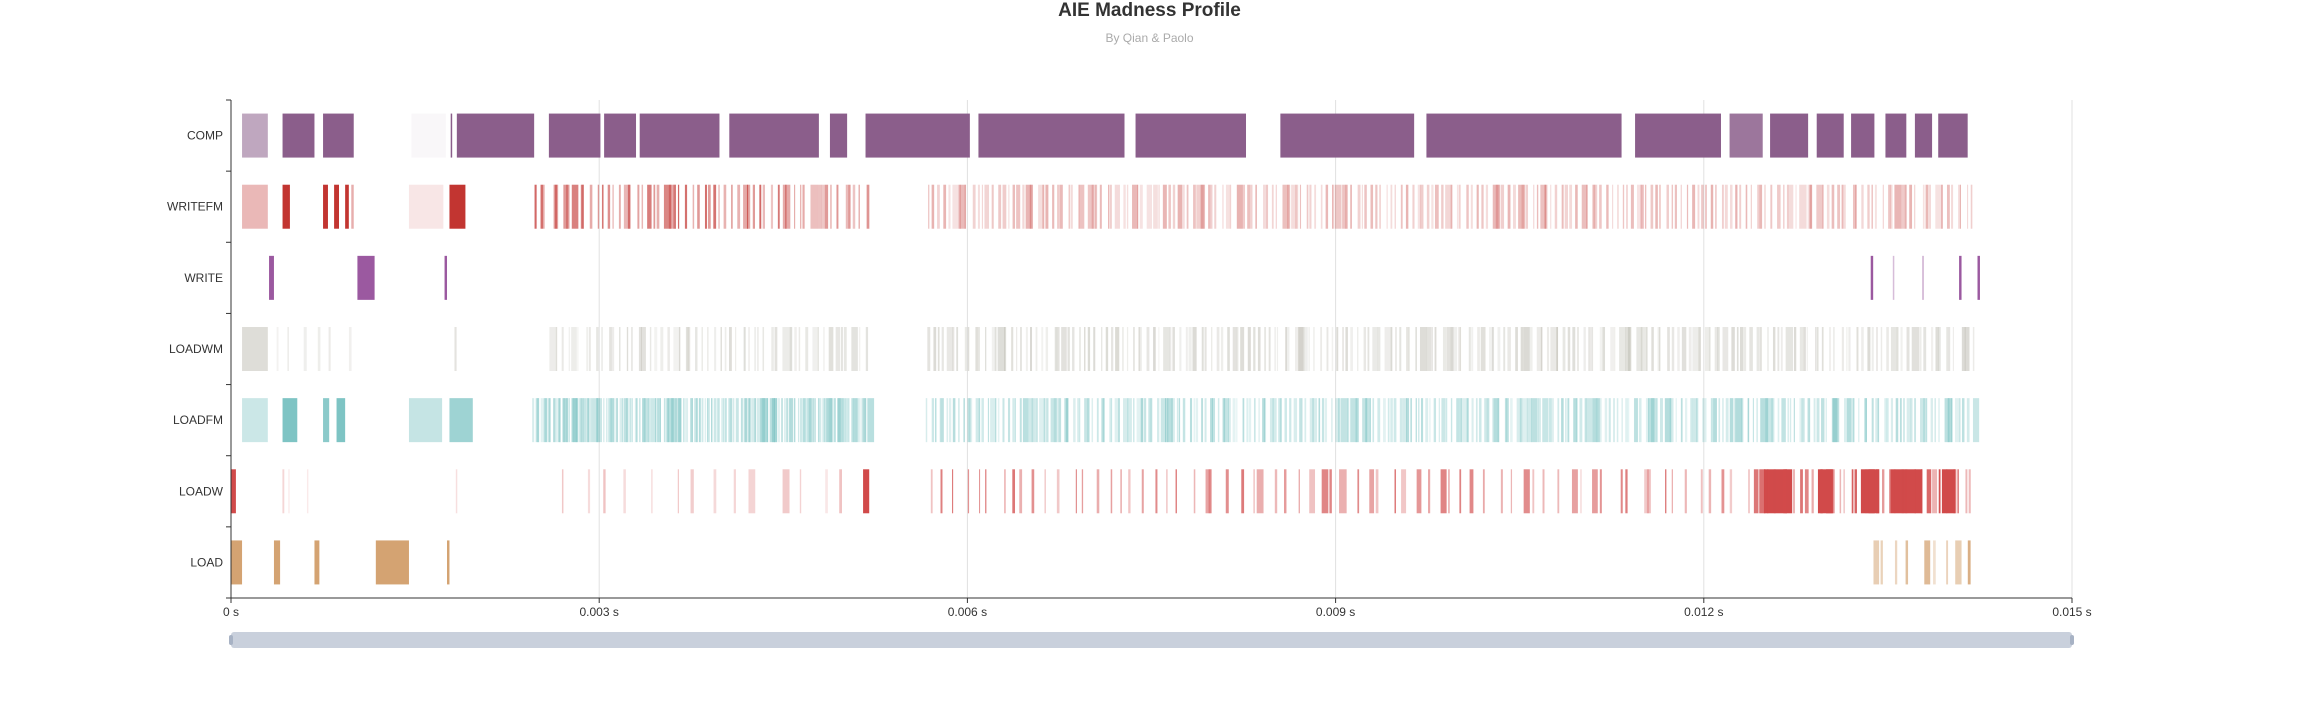  What do you see at coordinates (1151, 640) in the screenshot?
I see `data-zoom-slider` at bounding box center [1151, 640].